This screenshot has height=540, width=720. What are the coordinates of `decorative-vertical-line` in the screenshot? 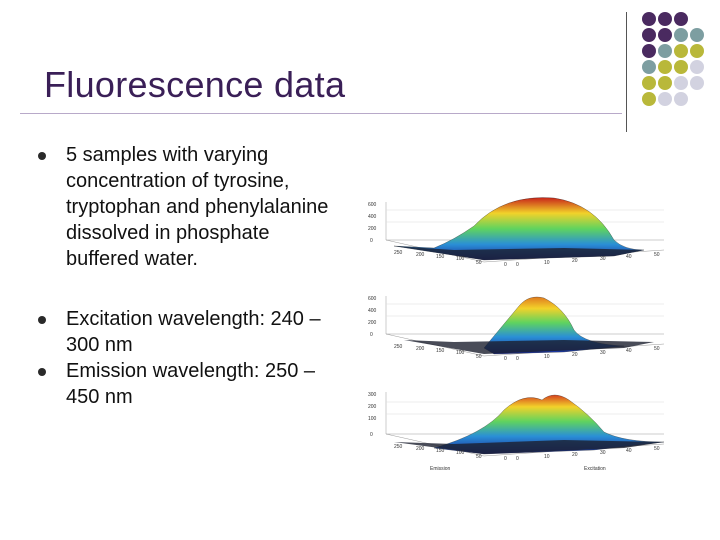 It's located at (626, 72).